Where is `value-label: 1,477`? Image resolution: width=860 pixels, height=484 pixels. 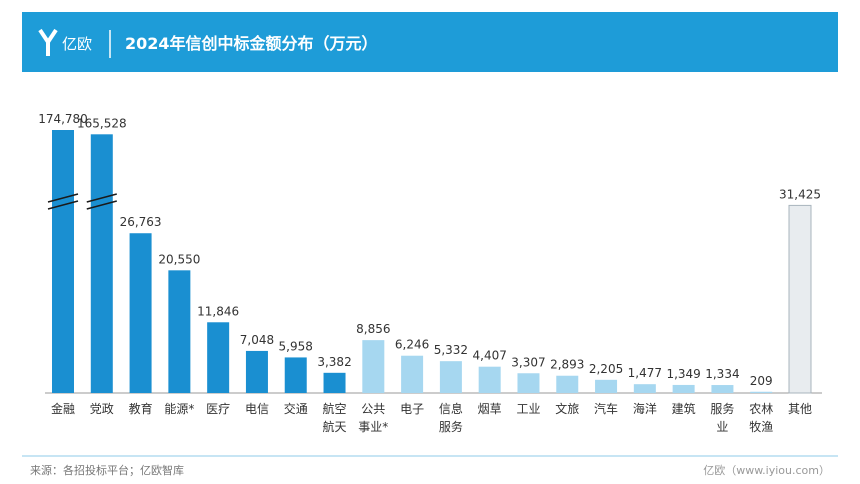 value-label: 1,477 is located at coordinates (645, 373).